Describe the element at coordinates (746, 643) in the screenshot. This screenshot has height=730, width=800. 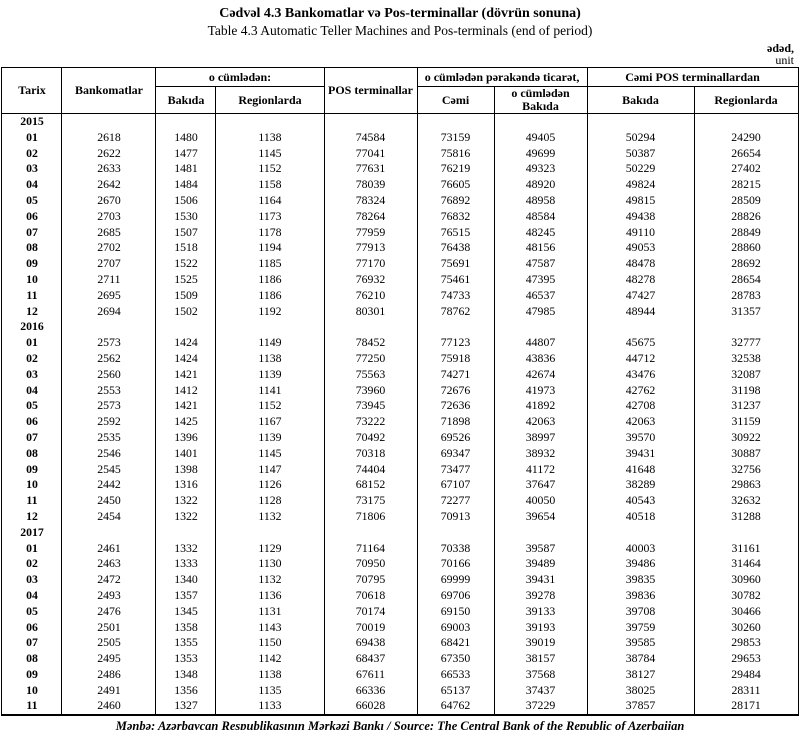
I see `value-cell: 29853` at that location.